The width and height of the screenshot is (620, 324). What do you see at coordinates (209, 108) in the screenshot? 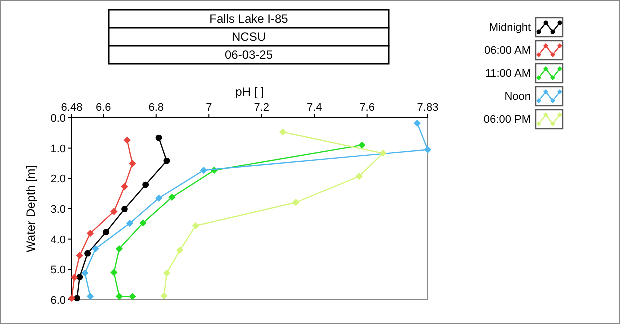
I see `x-tick-label: 7` at bounding box center [209, 108].